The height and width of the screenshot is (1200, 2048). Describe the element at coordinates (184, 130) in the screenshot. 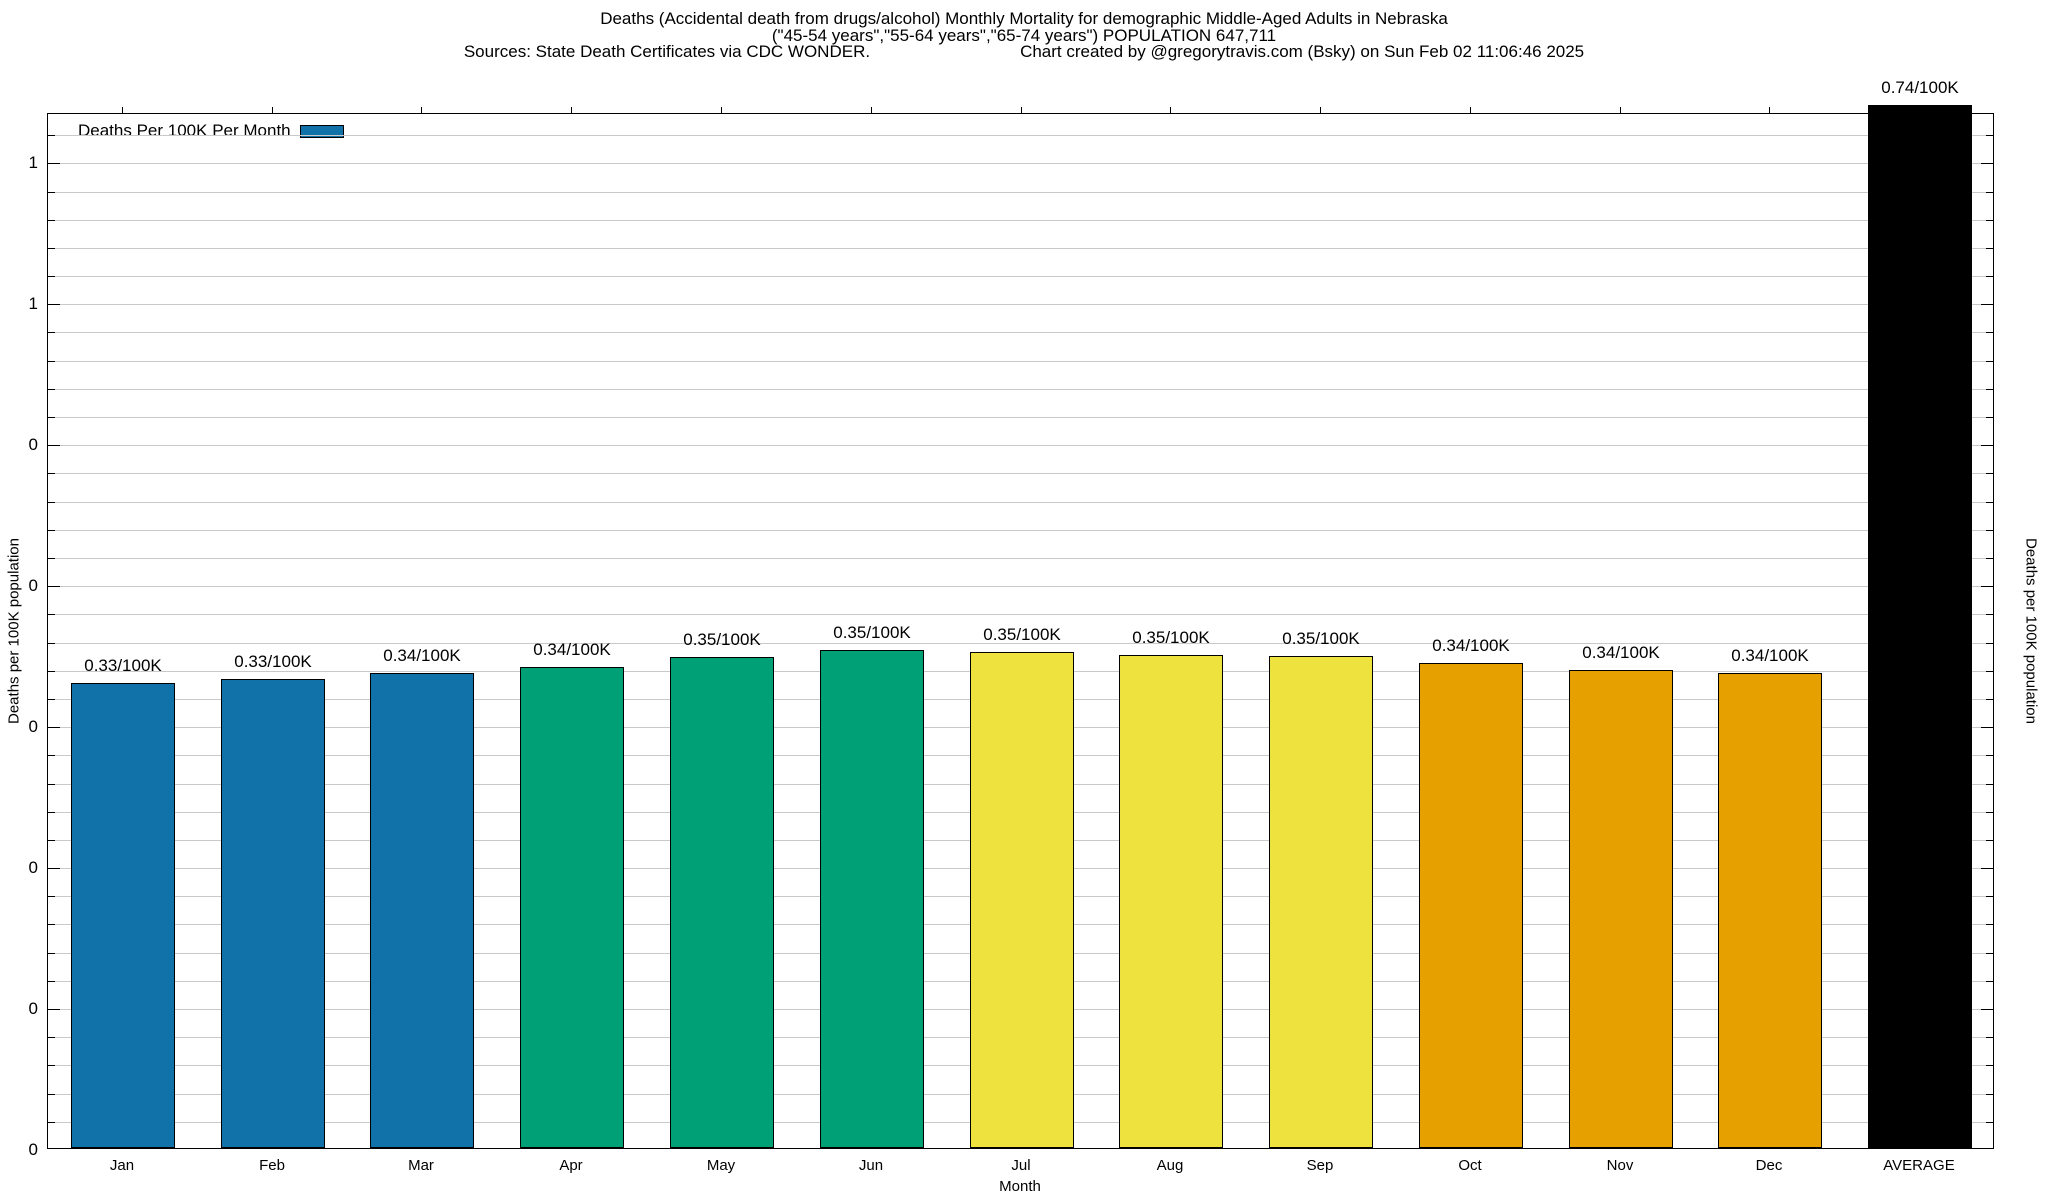

I see `legend-label: Deaths Per 100K Per Month` at that location.